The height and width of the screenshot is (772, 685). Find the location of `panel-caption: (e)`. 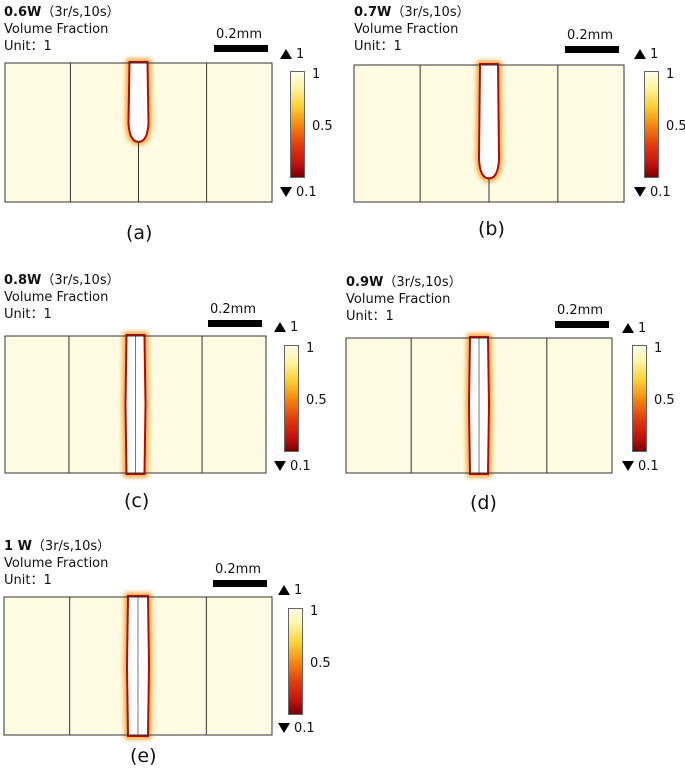

panel-caption: (e) is located at coordinates (143, 756).